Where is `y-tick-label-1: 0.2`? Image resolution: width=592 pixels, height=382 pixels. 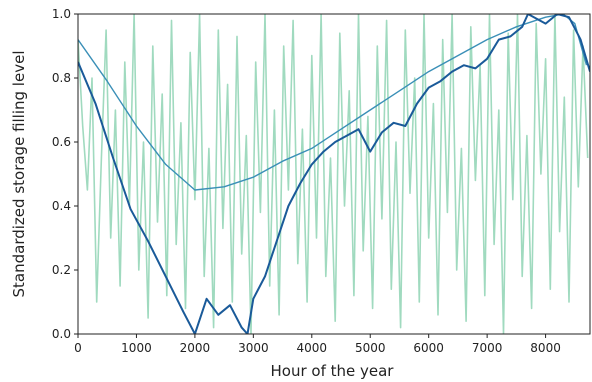
y-tick-label-1: 0.2 is located at coordinates (61, 270).